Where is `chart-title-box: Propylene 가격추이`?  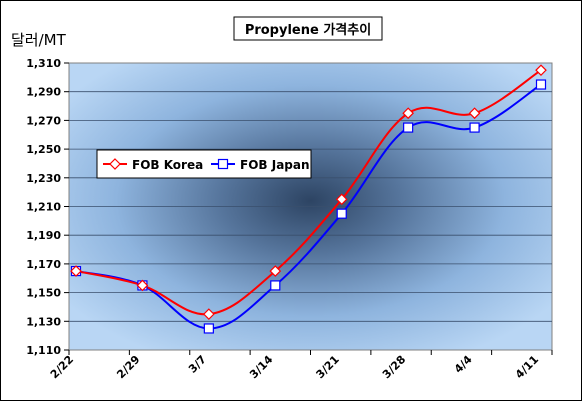 chart-title-box: Propylene 가격추이 is located at coordinates (308, 28).